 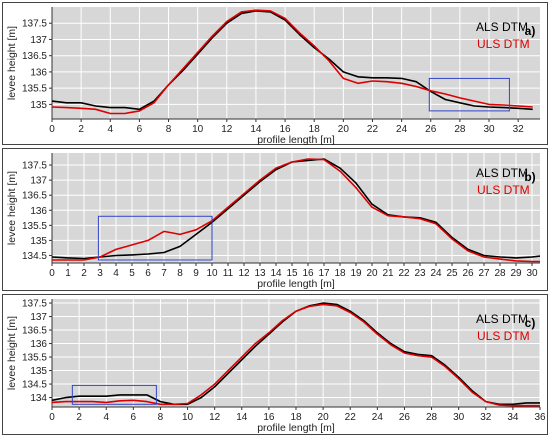 What do you see at coordinates (68, 273) in the screenshot?
I see `x-tick-label: 1` at bounding box center [68, 273].